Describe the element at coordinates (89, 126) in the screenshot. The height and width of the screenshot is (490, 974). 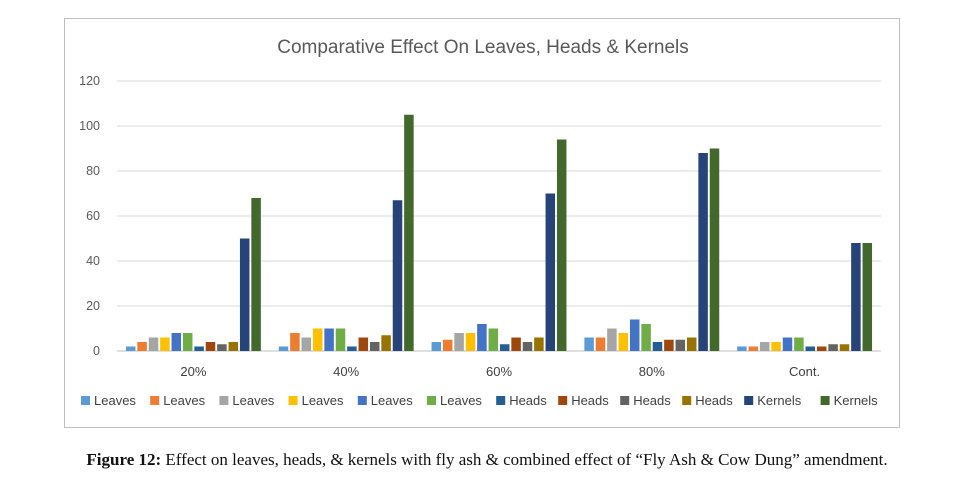
I see `y-tick-label: 100` at that location.